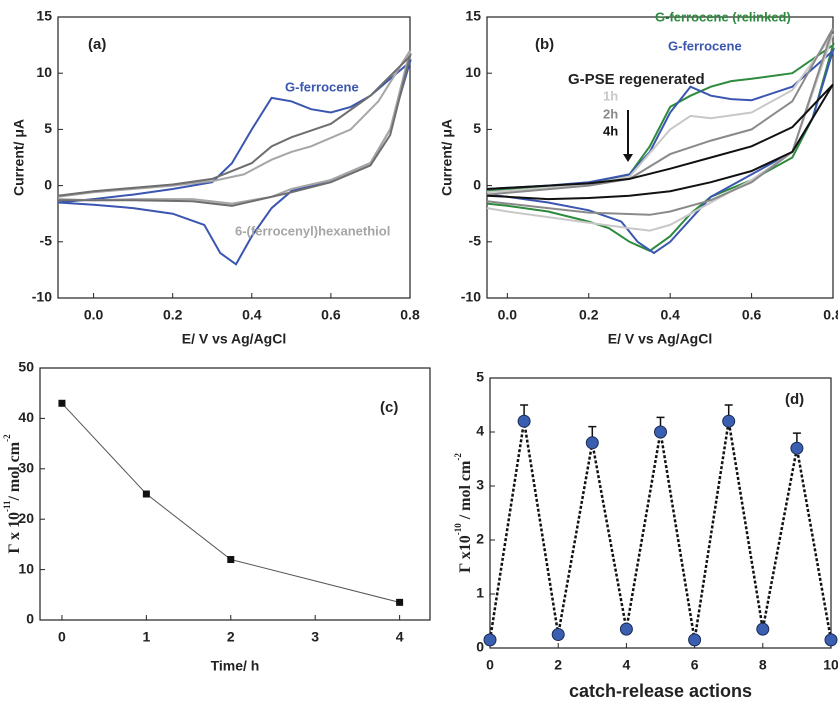 The height and width of the screenshot is (706, 838). Describe the element at coordinates (26, 367) in the screenshot. I see `y-tick-label: 50` at that location.